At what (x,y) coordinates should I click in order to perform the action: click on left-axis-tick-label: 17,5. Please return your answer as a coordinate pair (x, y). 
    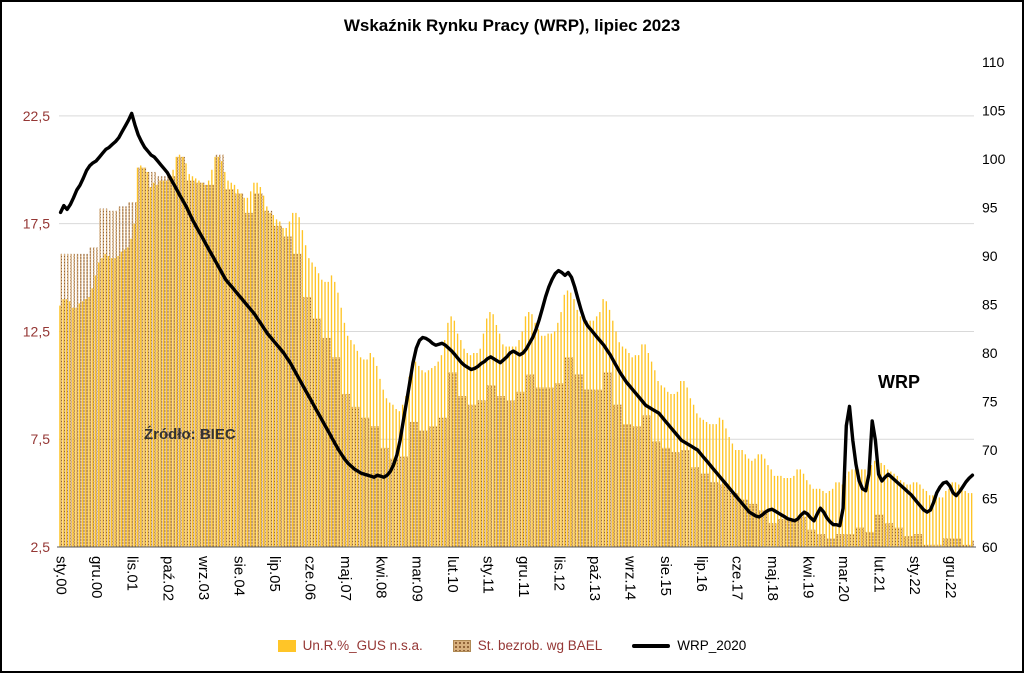
    Looking at the image, I should click on (36, 224).